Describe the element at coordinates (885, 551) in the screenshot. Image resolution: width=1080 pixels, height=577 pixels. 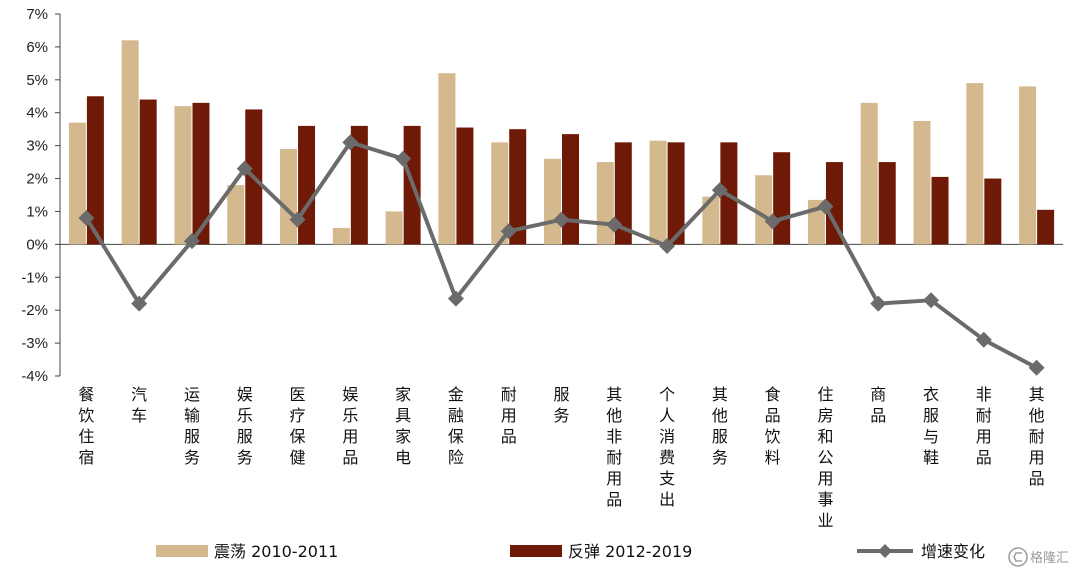
I see `legend-marker-change` at that location.